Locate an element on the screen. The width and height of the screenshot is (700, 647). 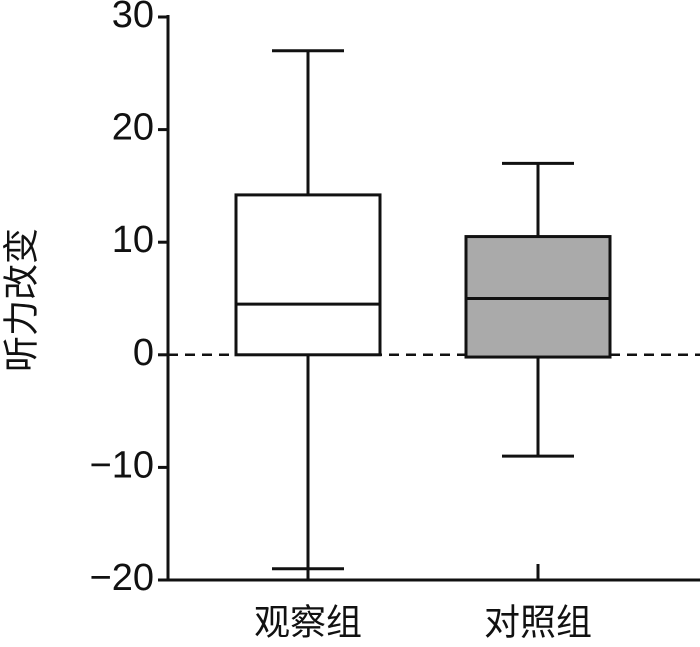
y-tick-label: 0 is located at coordinates (143, 353).